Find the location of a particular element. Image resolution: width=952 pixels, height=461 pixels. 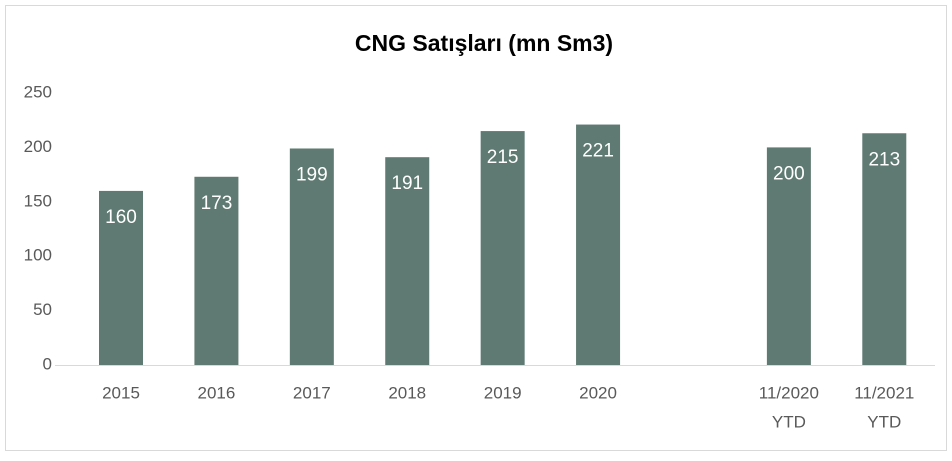

x-tick-label: 11/2020 is located at coordinates (789, 392).